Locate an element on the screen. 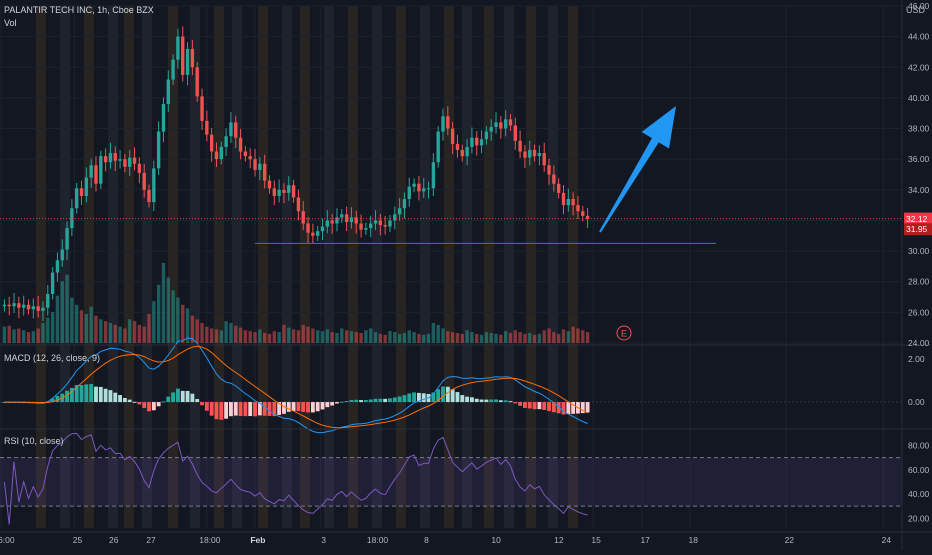 This screenshot has width=932, height=555. time-tick-label: 12 is located at coordinates (559, 540).